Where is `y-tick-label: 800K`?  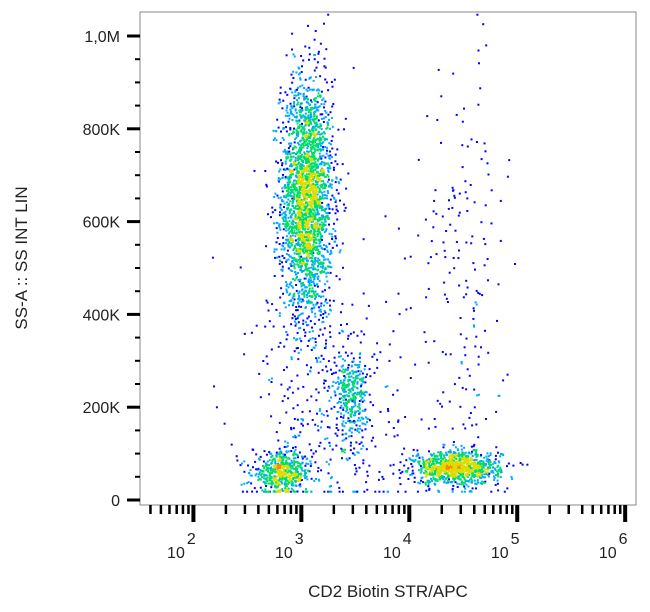
y-tick-label: 800K is located at coordinates (102, 130).